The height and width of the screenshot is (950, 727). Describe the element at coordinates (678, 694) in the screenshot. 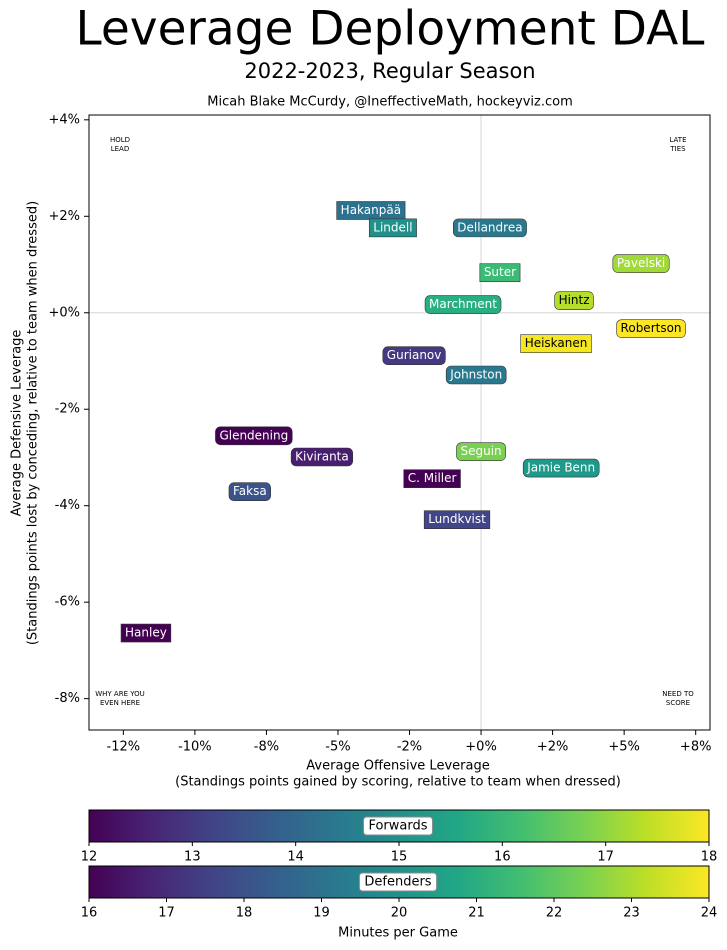

I see `annotation: NEED TO` at that location.